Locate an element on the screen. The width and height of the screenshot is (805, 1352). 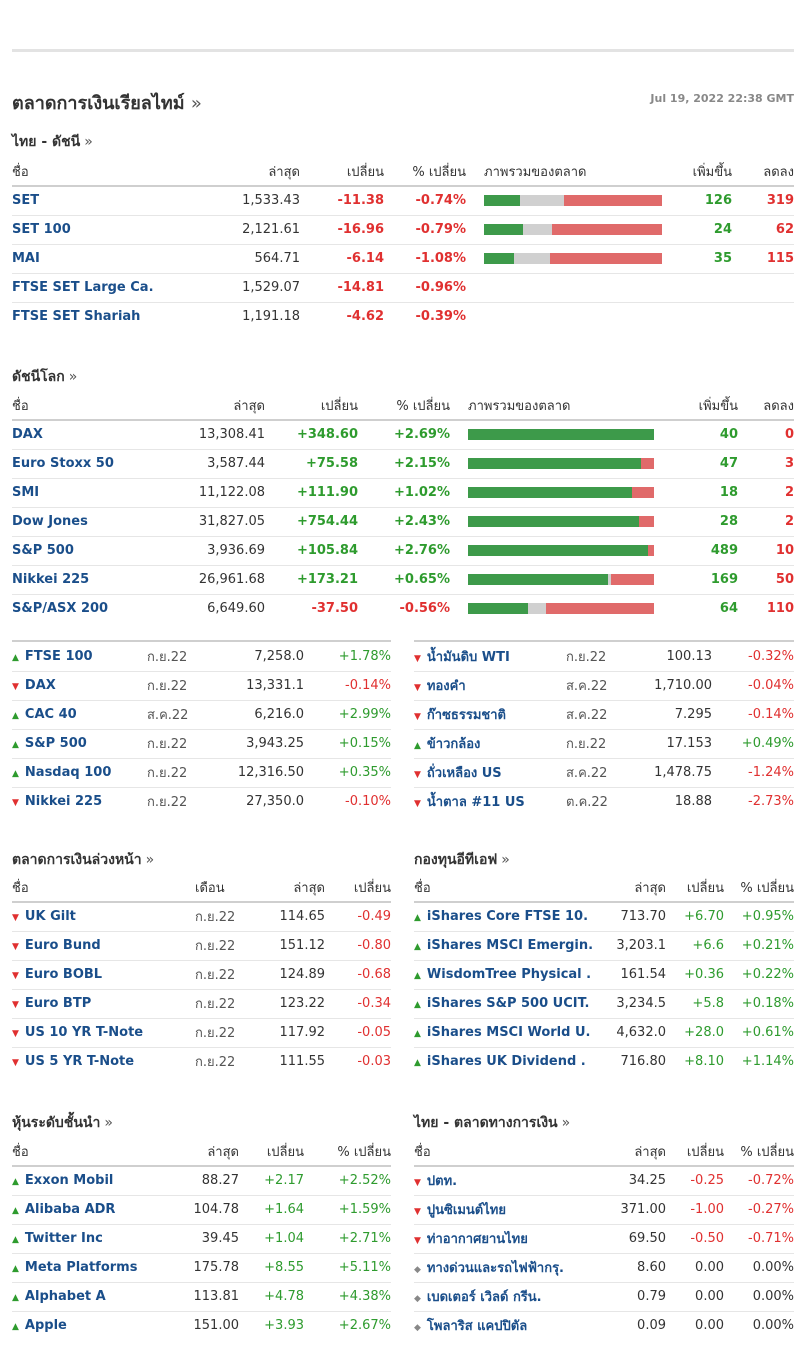
instrument-link: Apple is located at coordinates (45, 1326).